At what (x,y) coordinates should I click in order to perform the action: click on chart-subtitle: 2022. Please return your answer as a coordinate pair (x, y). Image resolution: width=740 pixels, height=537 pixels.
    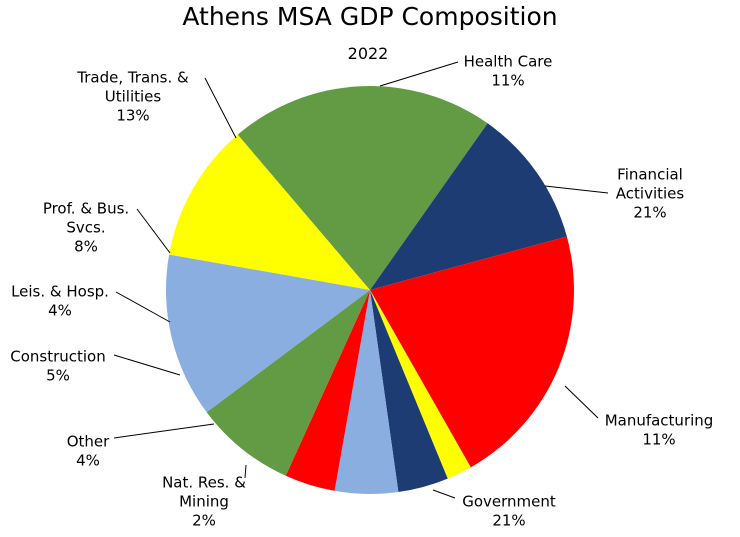
    Looking at the image, I should click on (368, 53).